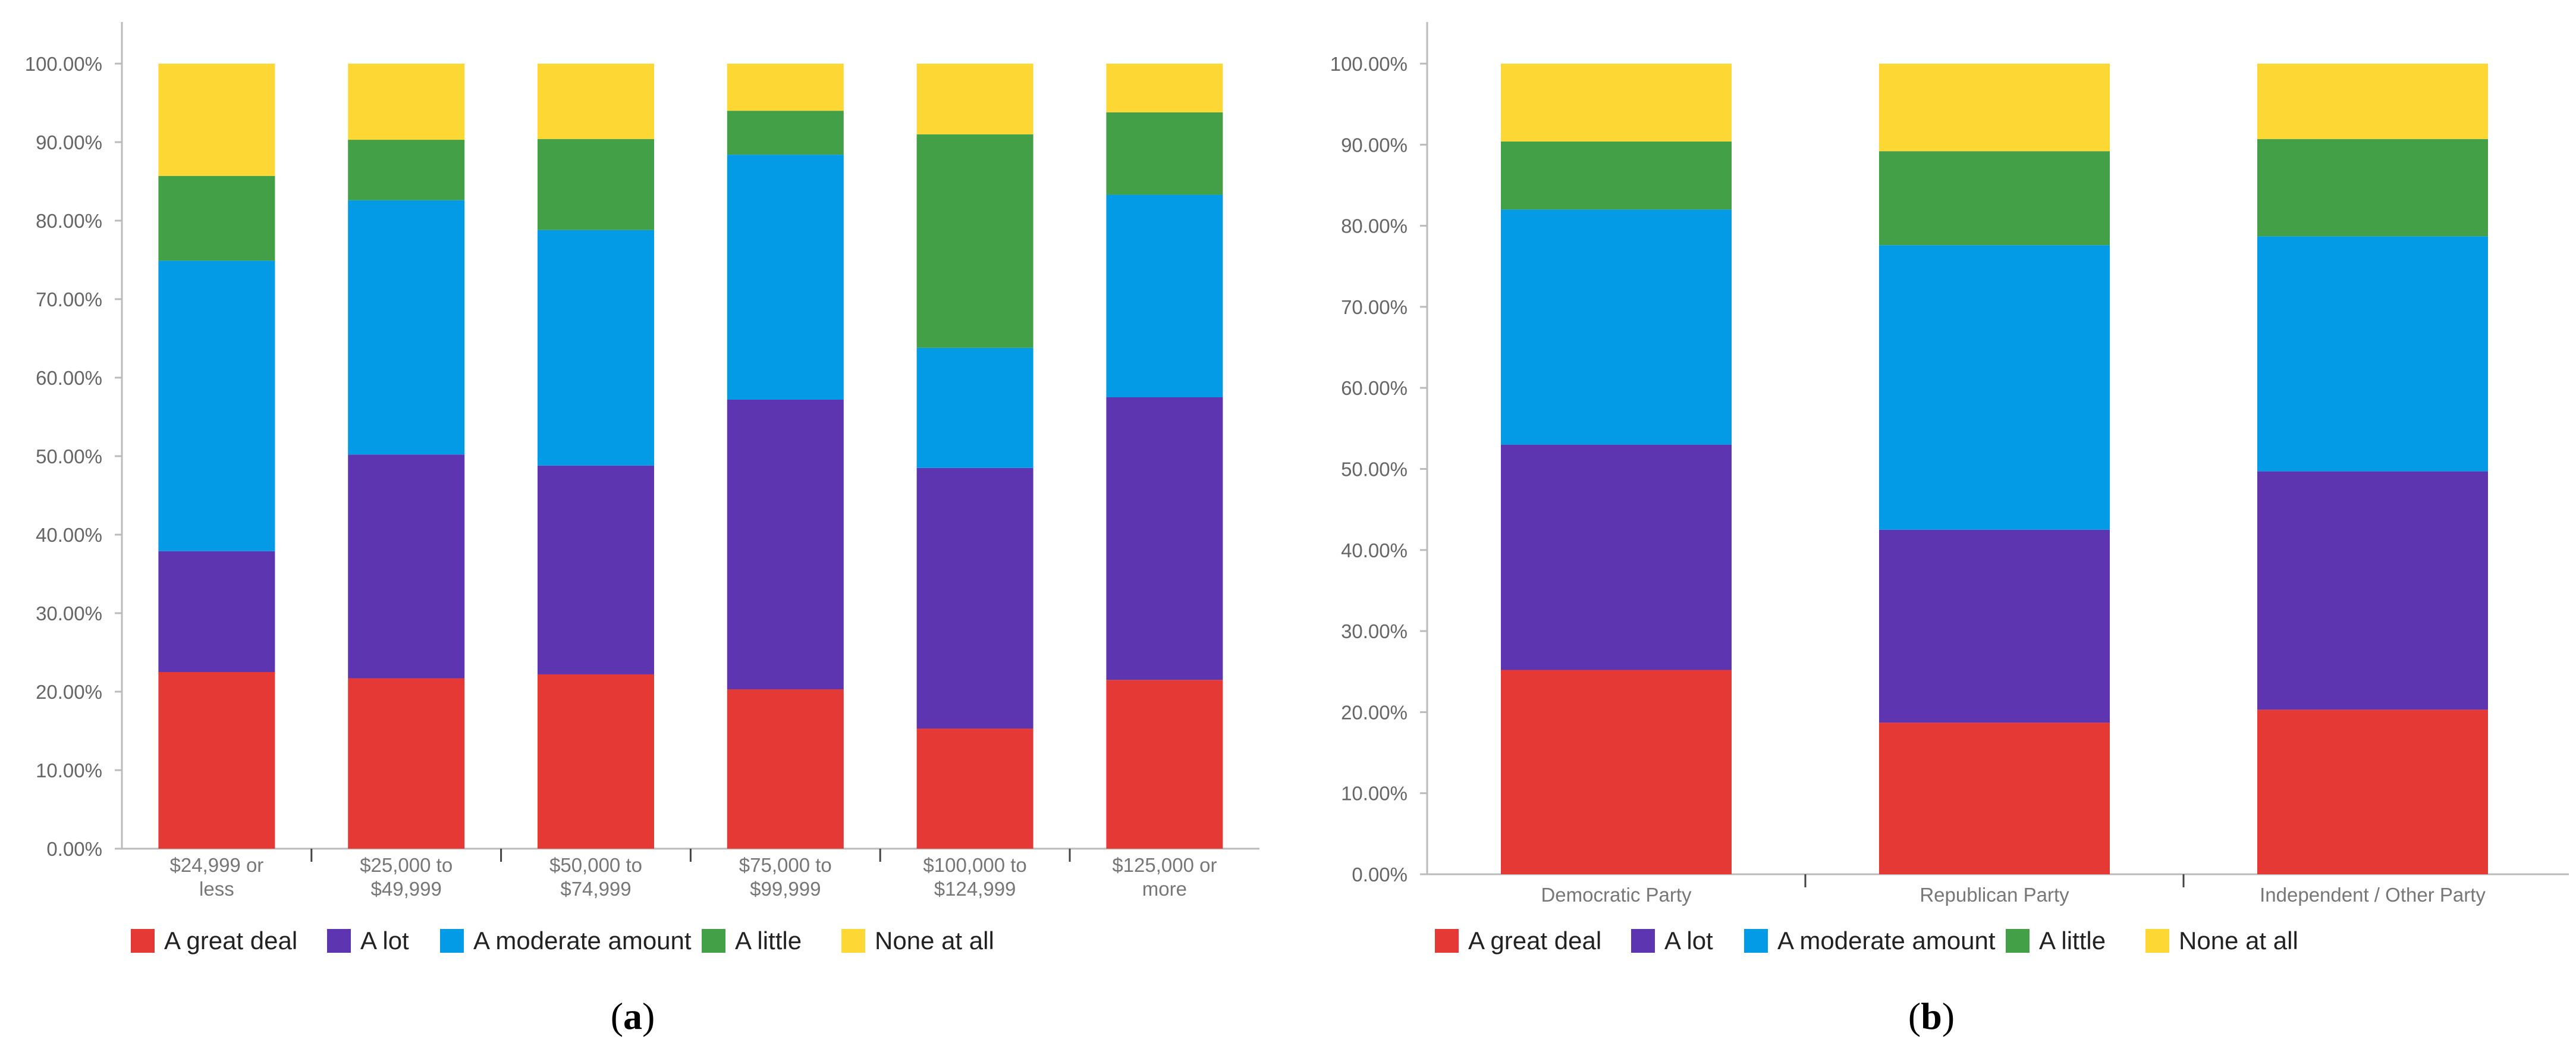 Image resolution: width=2576 pixels, height=1061 pixels. What do you see at coordinates (785, 889) in the screenshot?
I see `chart-a-x-tick-label: $99,999` at bounding box center [785, 889].